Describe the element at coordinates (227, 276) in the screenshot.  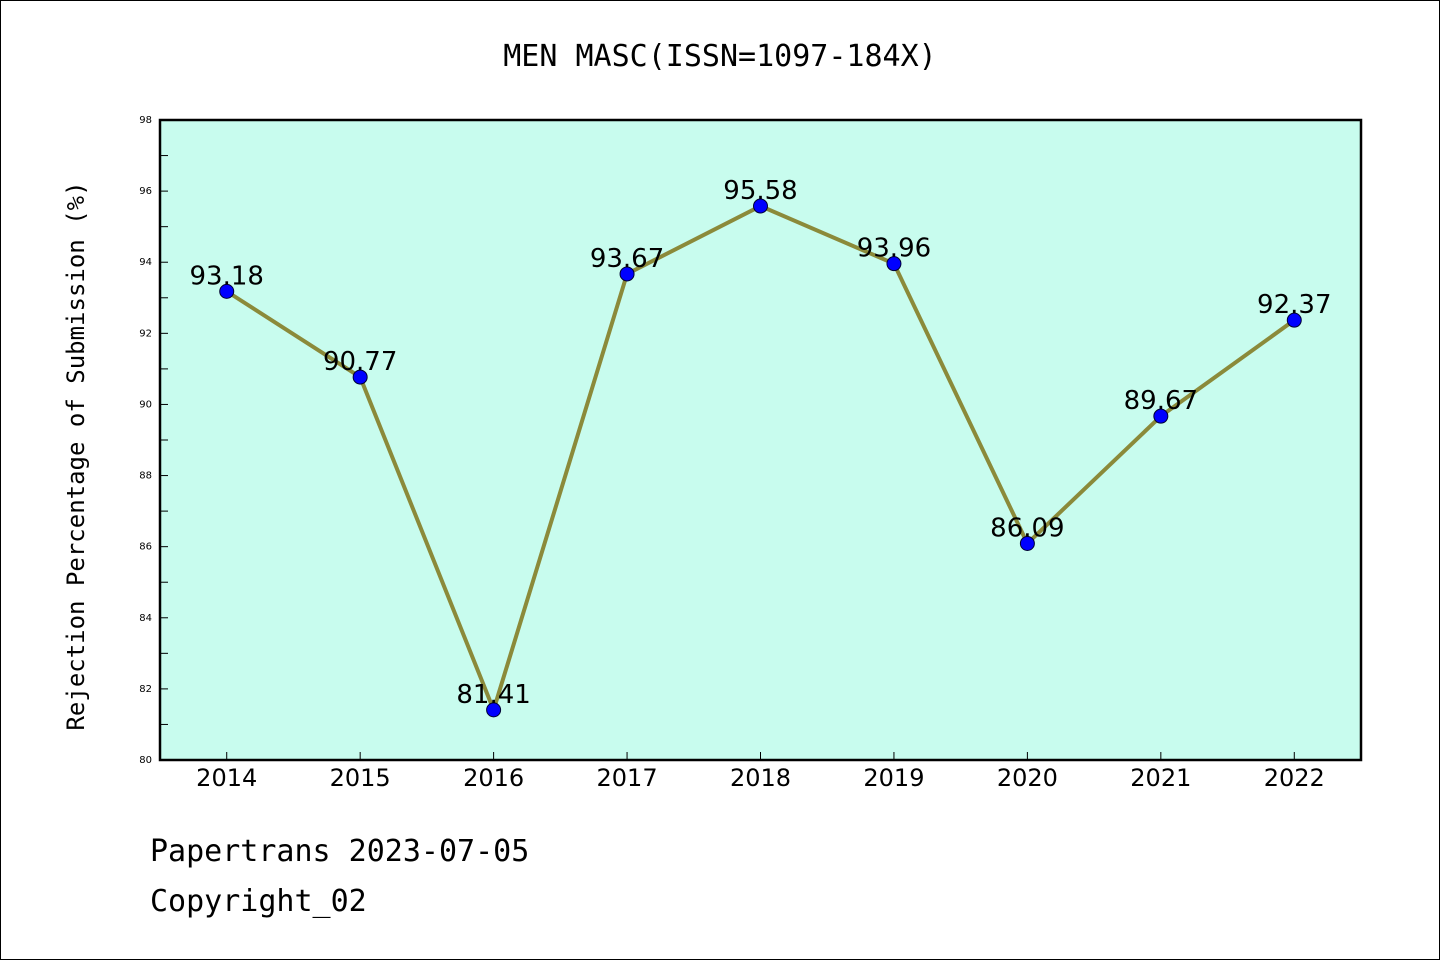
I see `data-label: 93.18` at that location.